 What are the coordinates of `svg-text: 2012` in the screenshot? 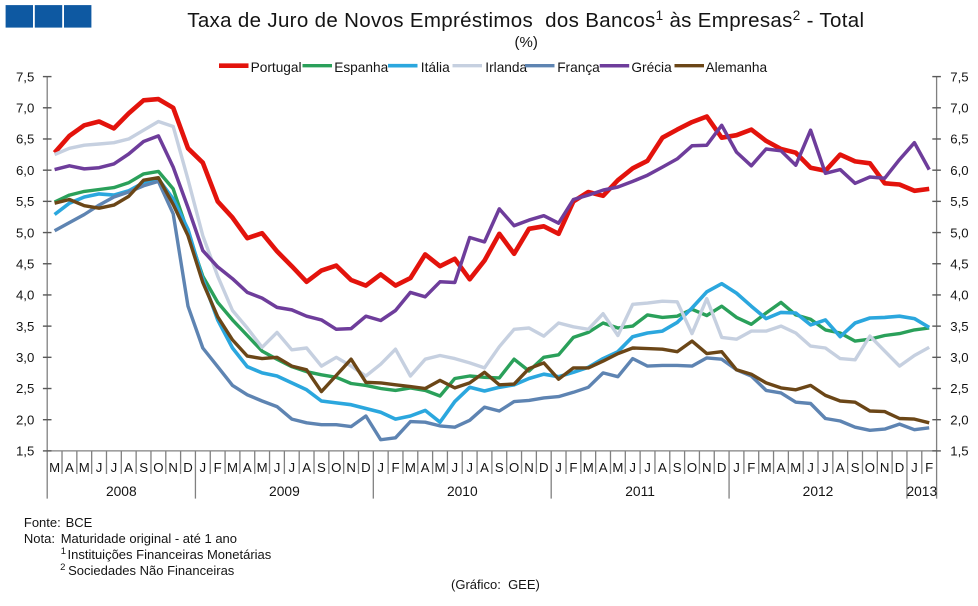 It's located at (818, 491).